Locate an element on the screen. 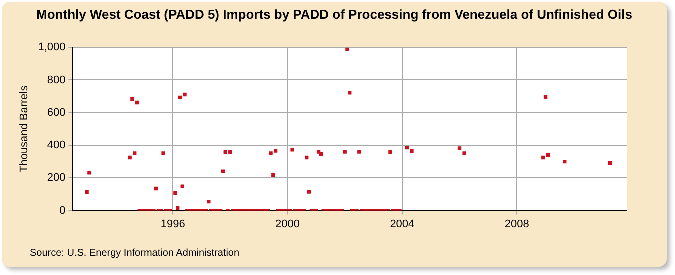 This screenshot has height=275, width=675. y-axis-title: Thousand Barrels is located at coordinates (24, 129).